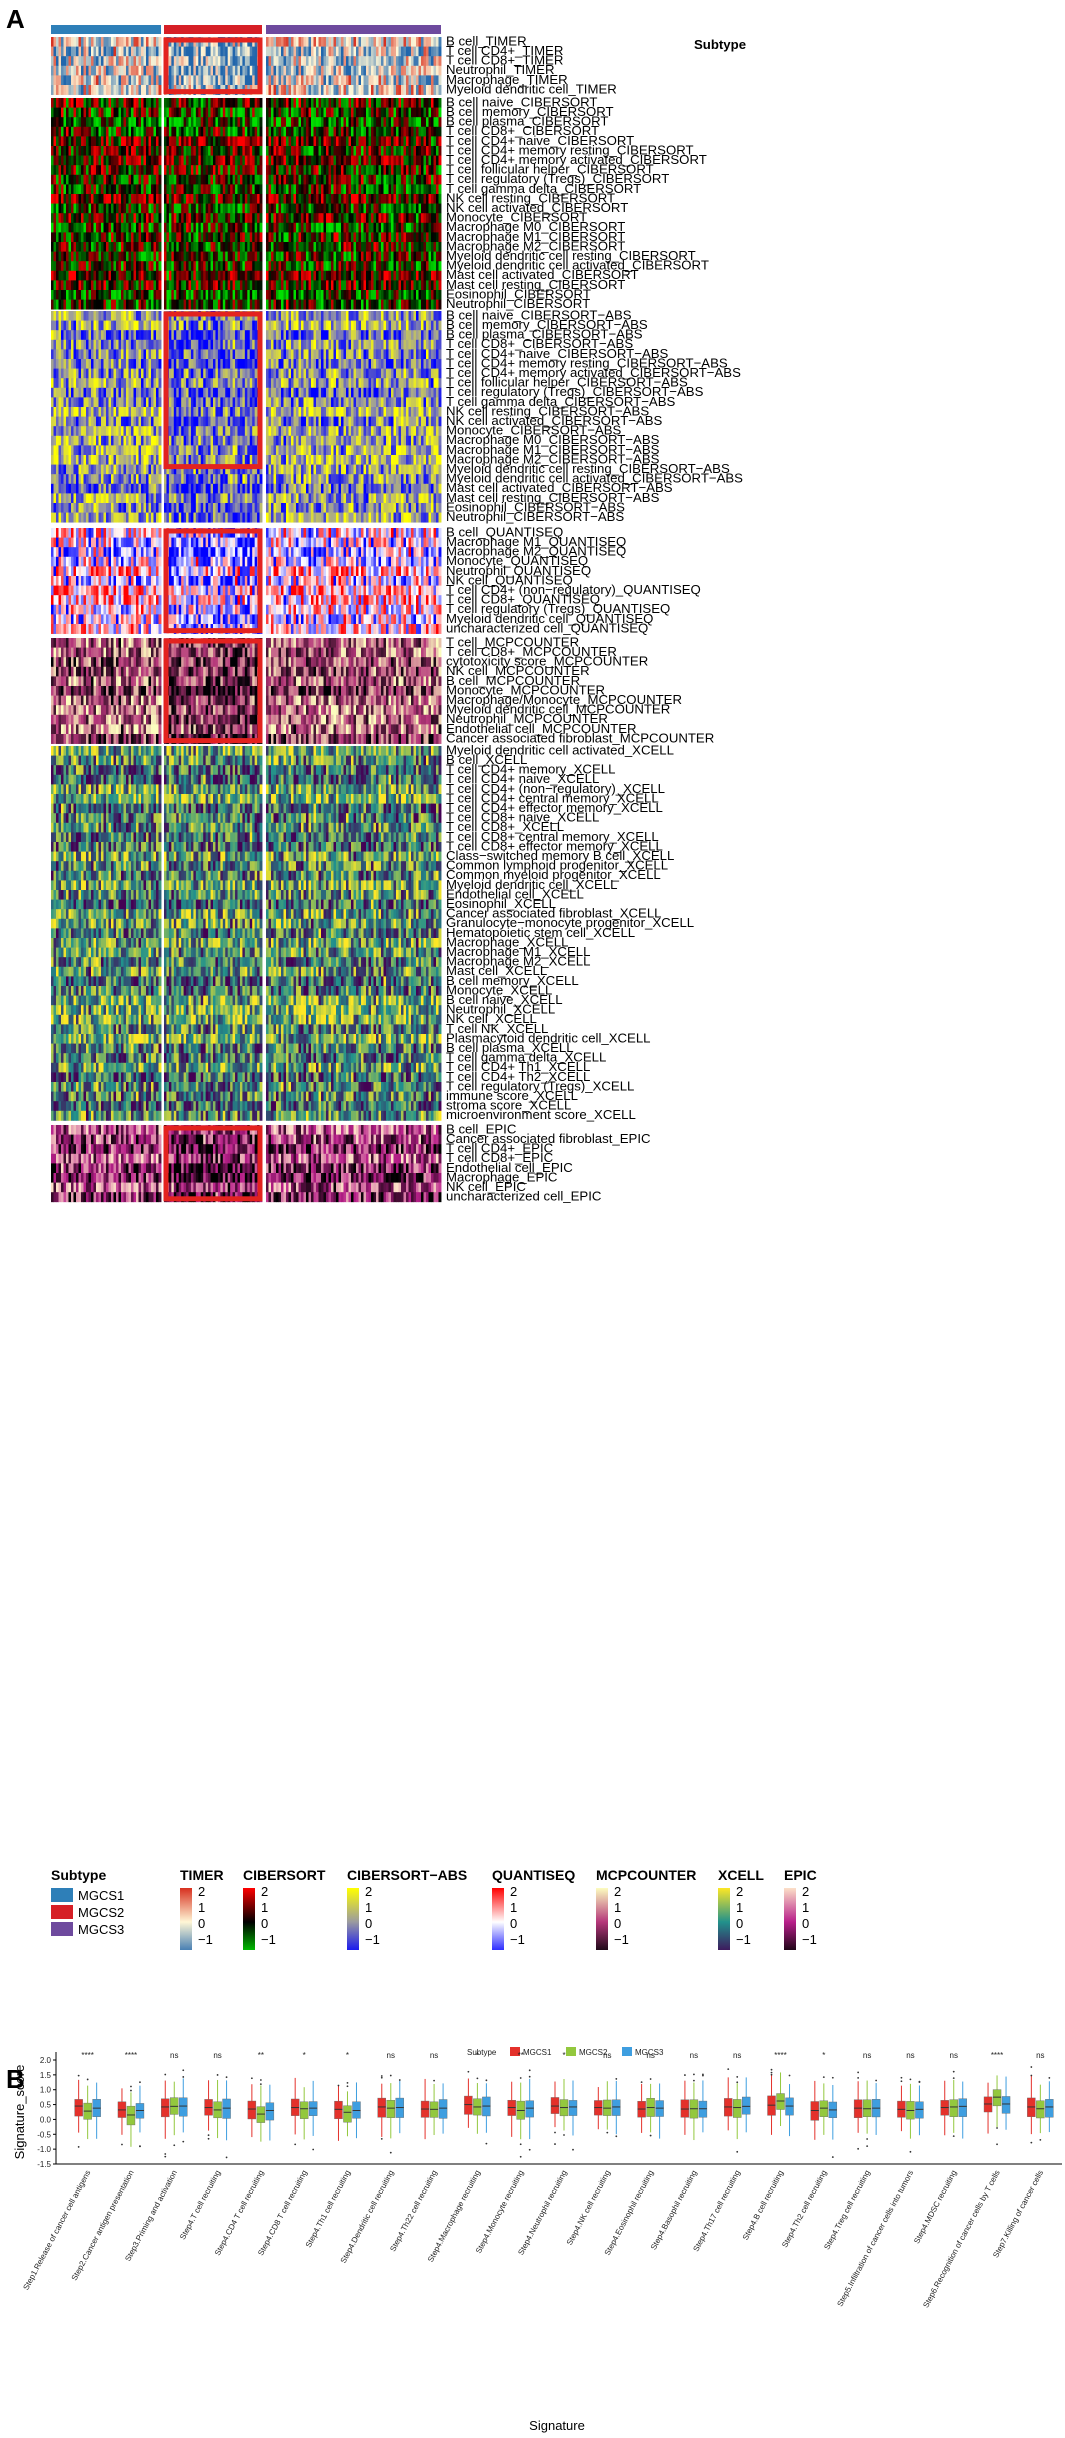 Image resolution: width=1065 pixels, height=2438 pixels. I want to click on heatmap-row-label: Endothelial cell_MCPCOUNTER, so click(541, 728).